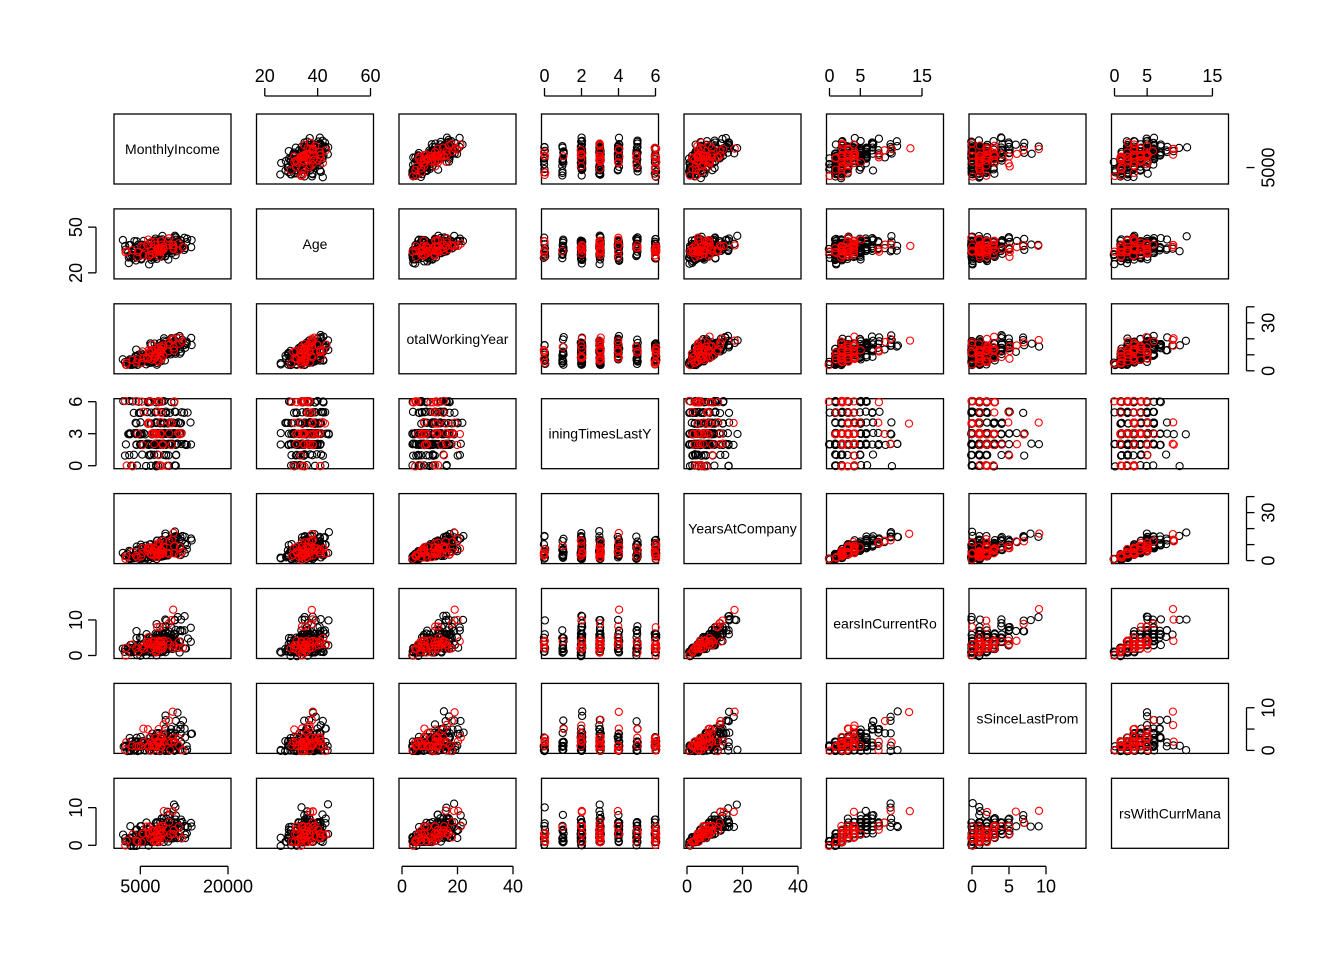 The image size is (1344, 960). I want to click on panel-years-at-company-vs-age, so click(315, 528).